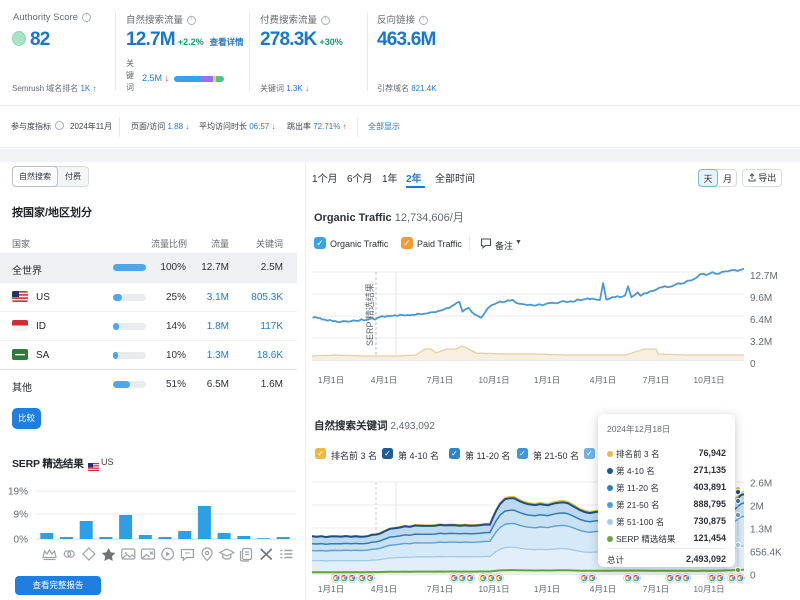 The image size is (800, 600). Describe the element at coordinates (18, 492) in the screenshot. I see `svg-text: 19%` at that location.